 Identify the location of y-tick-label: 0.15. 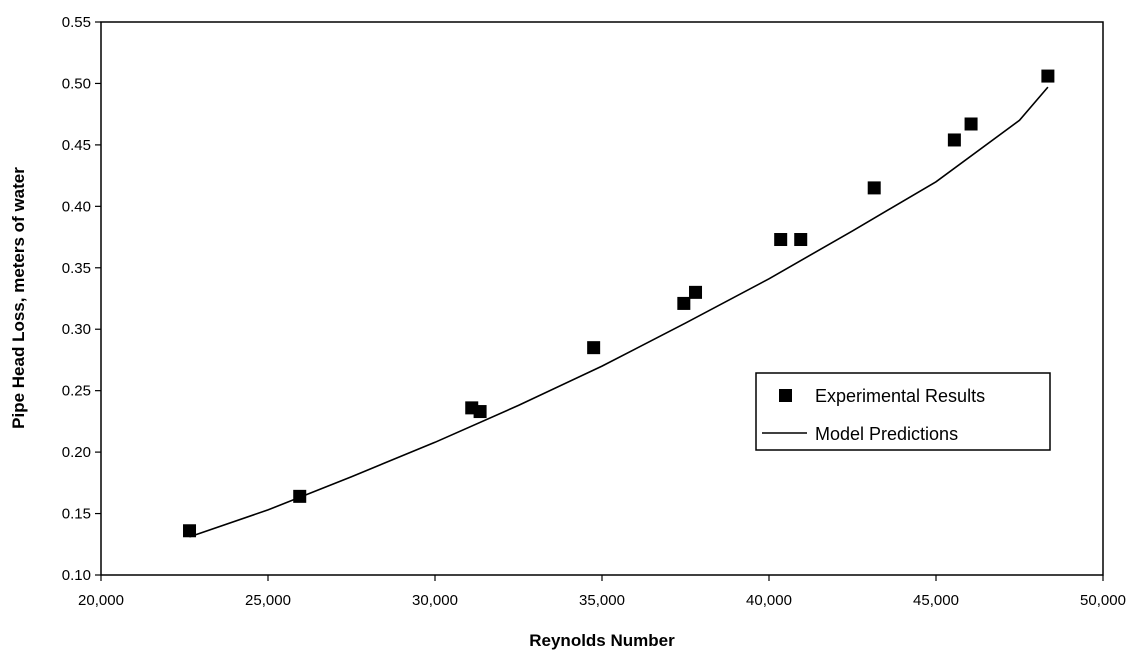
(76, 514).